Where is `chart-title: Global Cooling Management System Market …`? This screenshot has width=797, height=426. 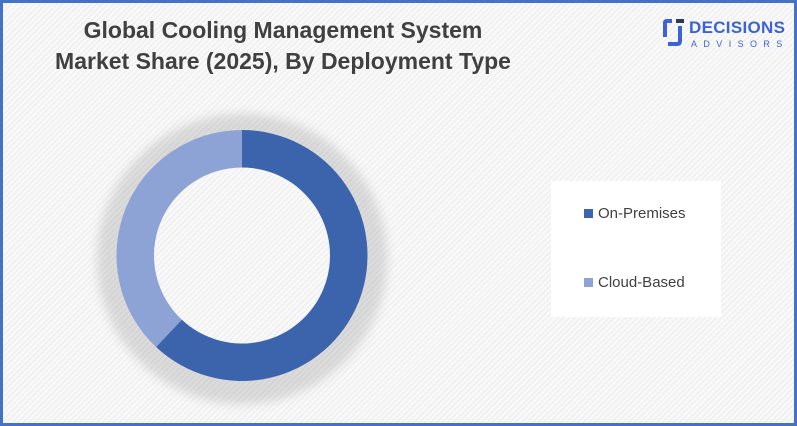
chart-title: Global Cooling Management System Market … is located at coordinates (283, 46).